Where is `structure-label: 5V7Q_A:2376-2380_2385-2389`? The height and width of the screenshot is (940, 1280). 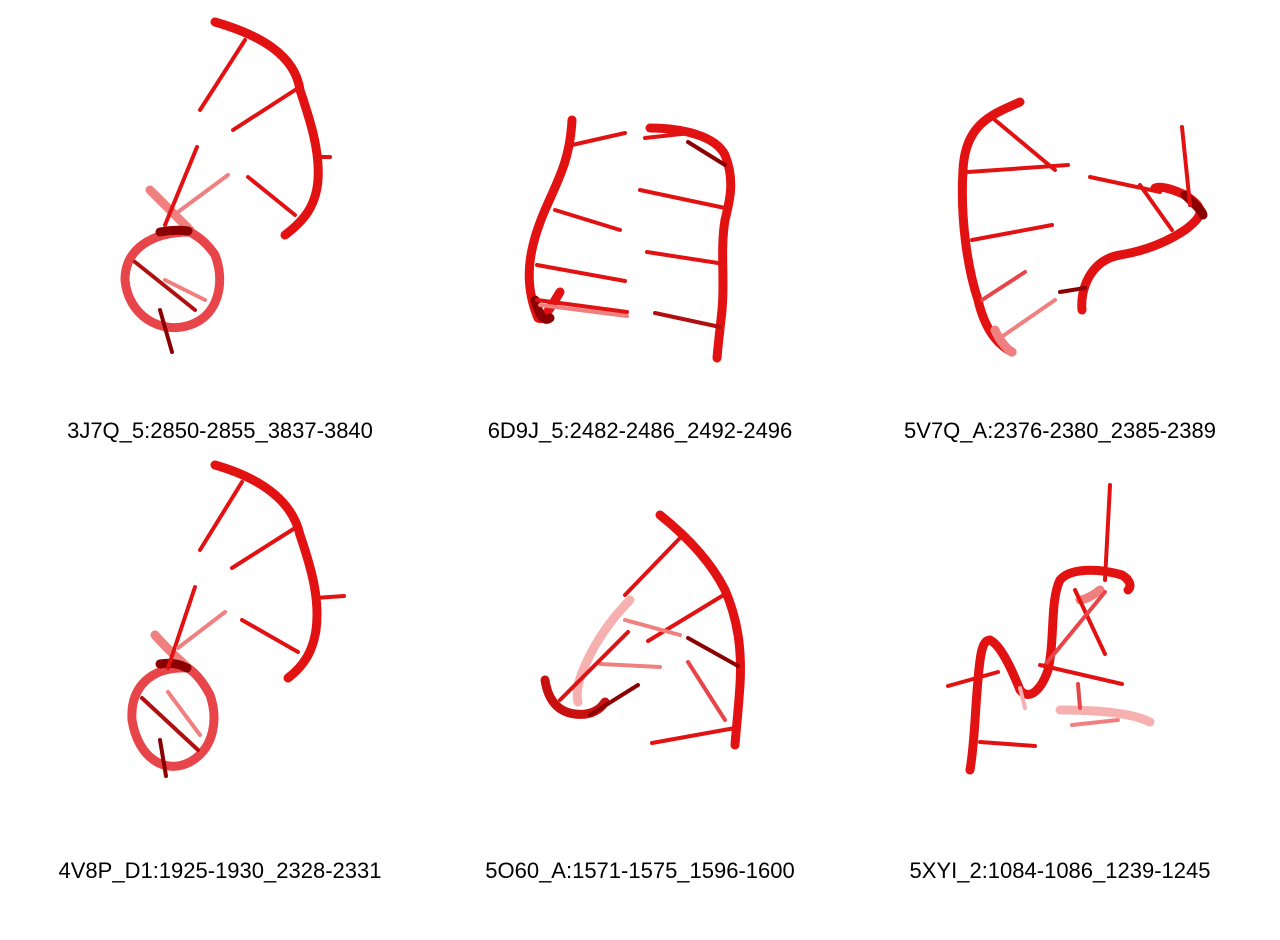 structure-label: 5V7Q_A:2376-2380_2385-2389 is located at coordinates (1060, 430).